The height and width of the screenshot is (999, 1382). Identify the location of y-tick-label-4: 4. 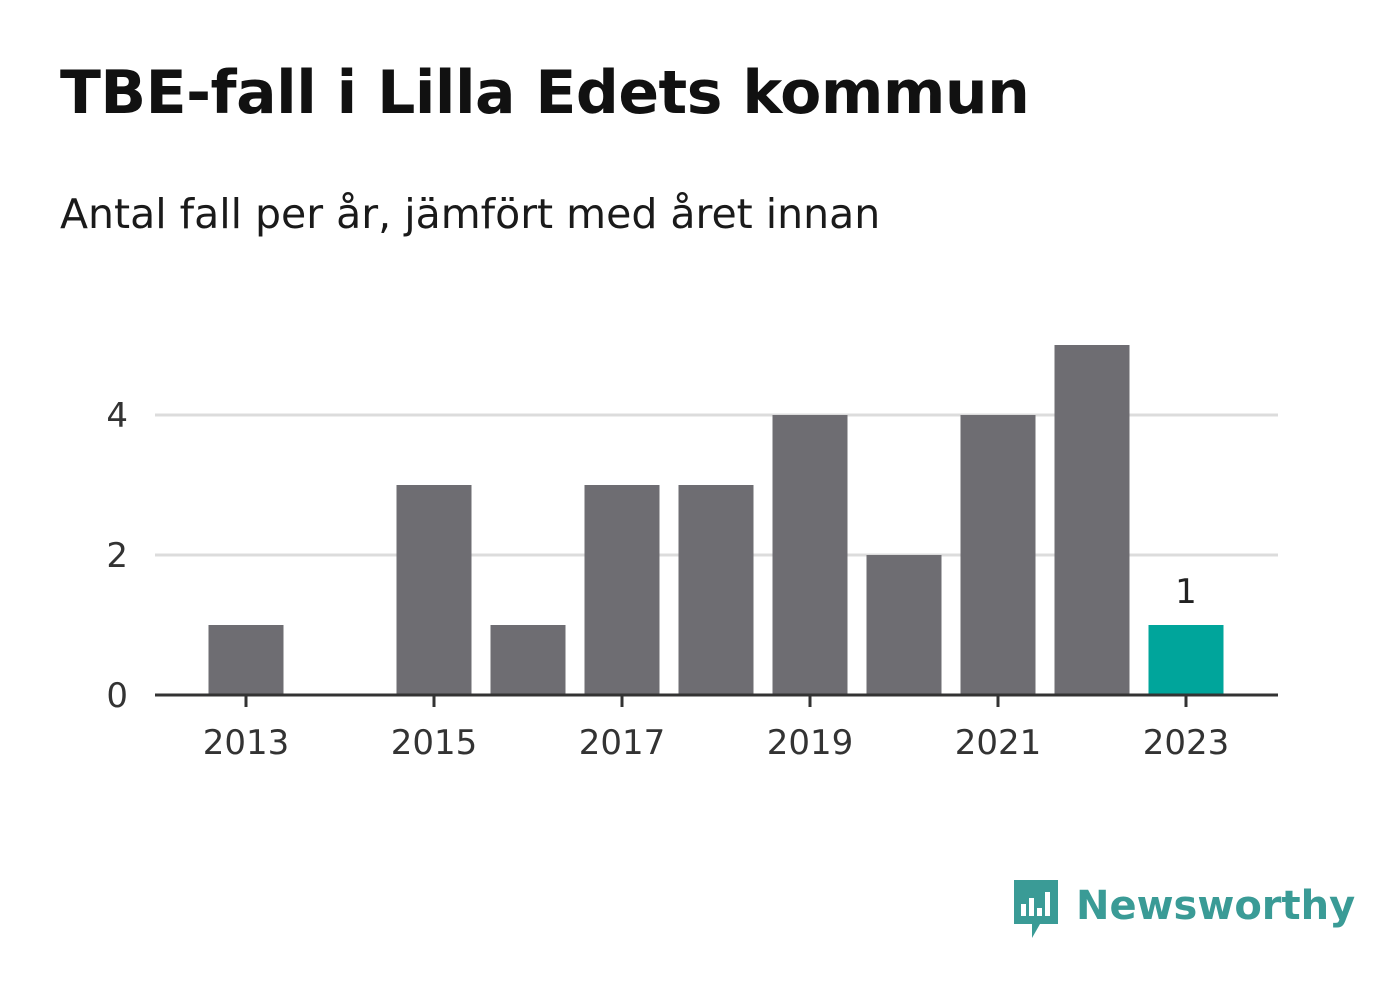
(117, 416).